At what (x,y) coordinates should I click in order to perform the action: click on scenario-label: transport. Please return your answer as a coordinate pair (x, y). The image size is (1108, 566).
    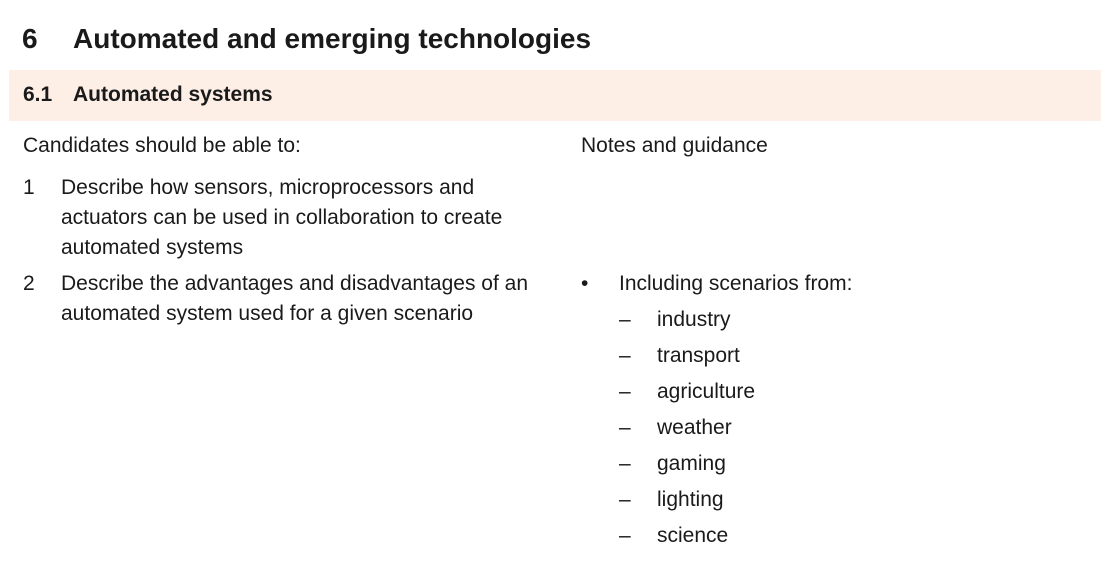
    Looking at the image, I should click on (698, 355).